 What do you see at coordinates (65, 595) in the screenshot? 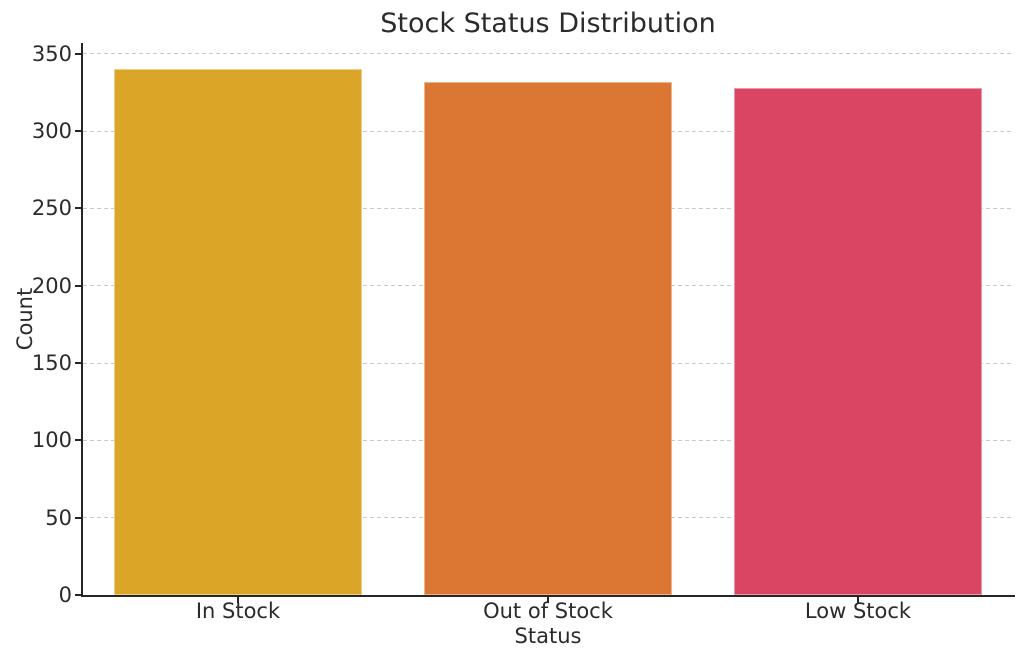
I see `y-tick-label-0: 0` at bounding box center [65, 595].